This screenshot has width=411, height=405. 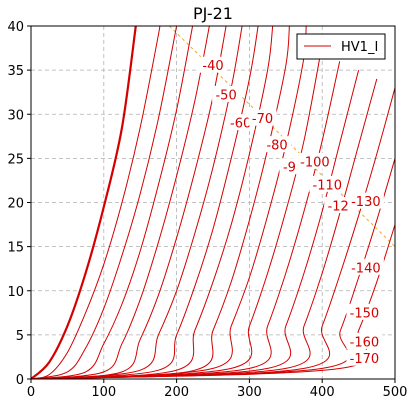 What do you see at coordinates (176, 392) in the screenshot?
I see `x-tick-label: 200` at bounding box center [176, 392].